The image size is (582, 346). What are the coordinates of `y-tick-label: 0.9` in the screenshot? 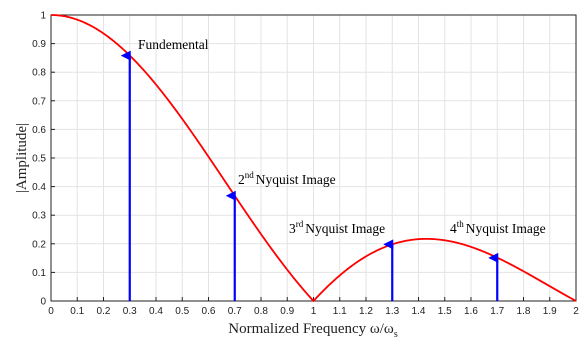 It's located at (39, 44).